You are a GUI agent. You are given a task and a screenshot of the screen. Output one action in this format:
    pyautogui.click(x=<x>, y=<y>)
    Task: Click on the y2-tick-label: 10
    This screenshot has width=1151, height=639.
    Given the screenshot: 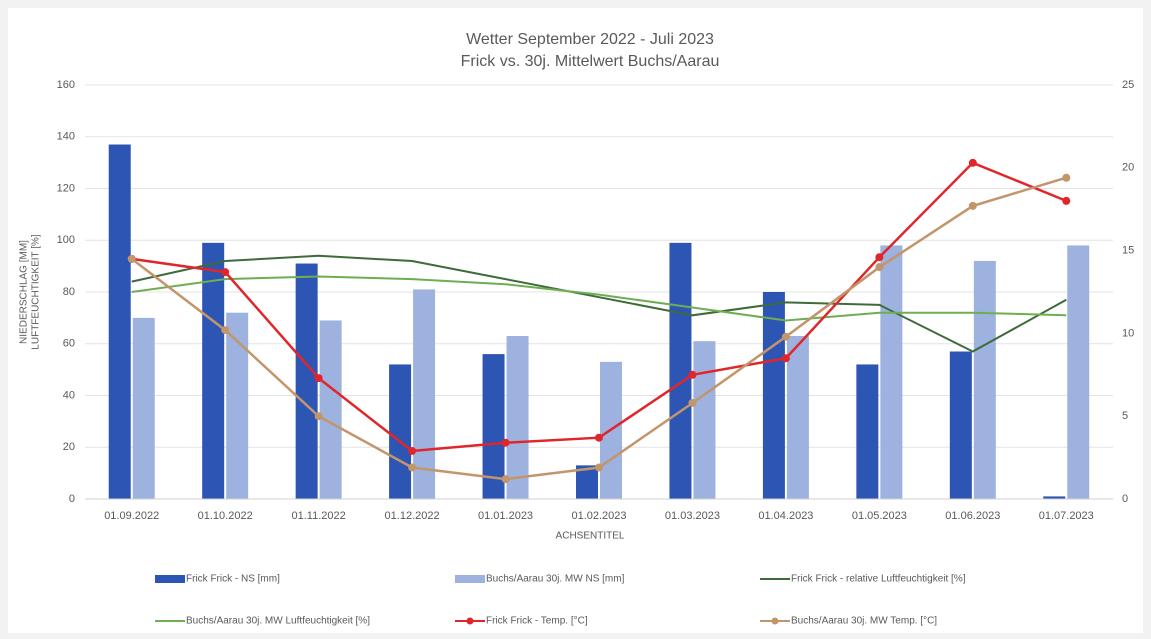 What is the action you would take?
    pyautogui.click(x=1128, y=333)
    